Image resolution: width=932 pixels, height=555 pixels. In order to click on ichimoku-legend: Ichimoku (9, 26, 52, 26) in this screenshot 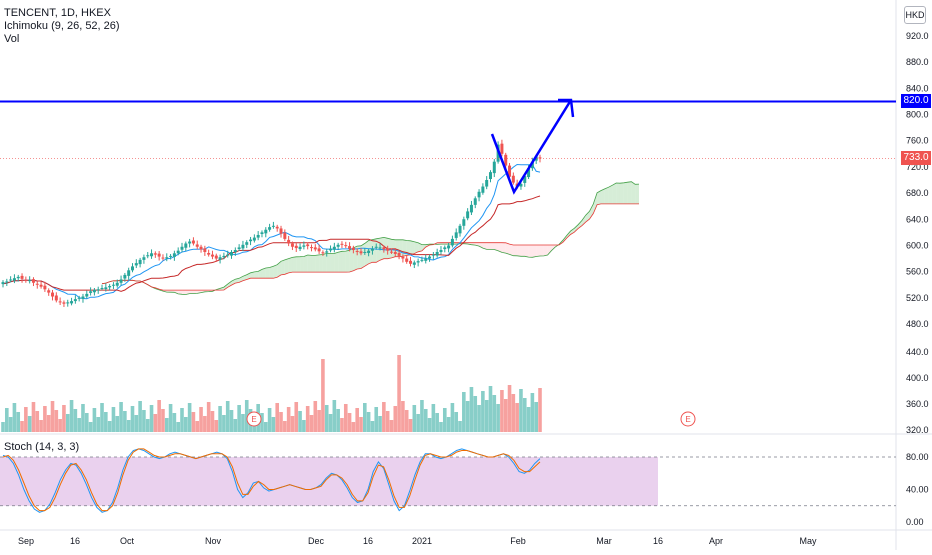, I will do `click(62, 26)`.